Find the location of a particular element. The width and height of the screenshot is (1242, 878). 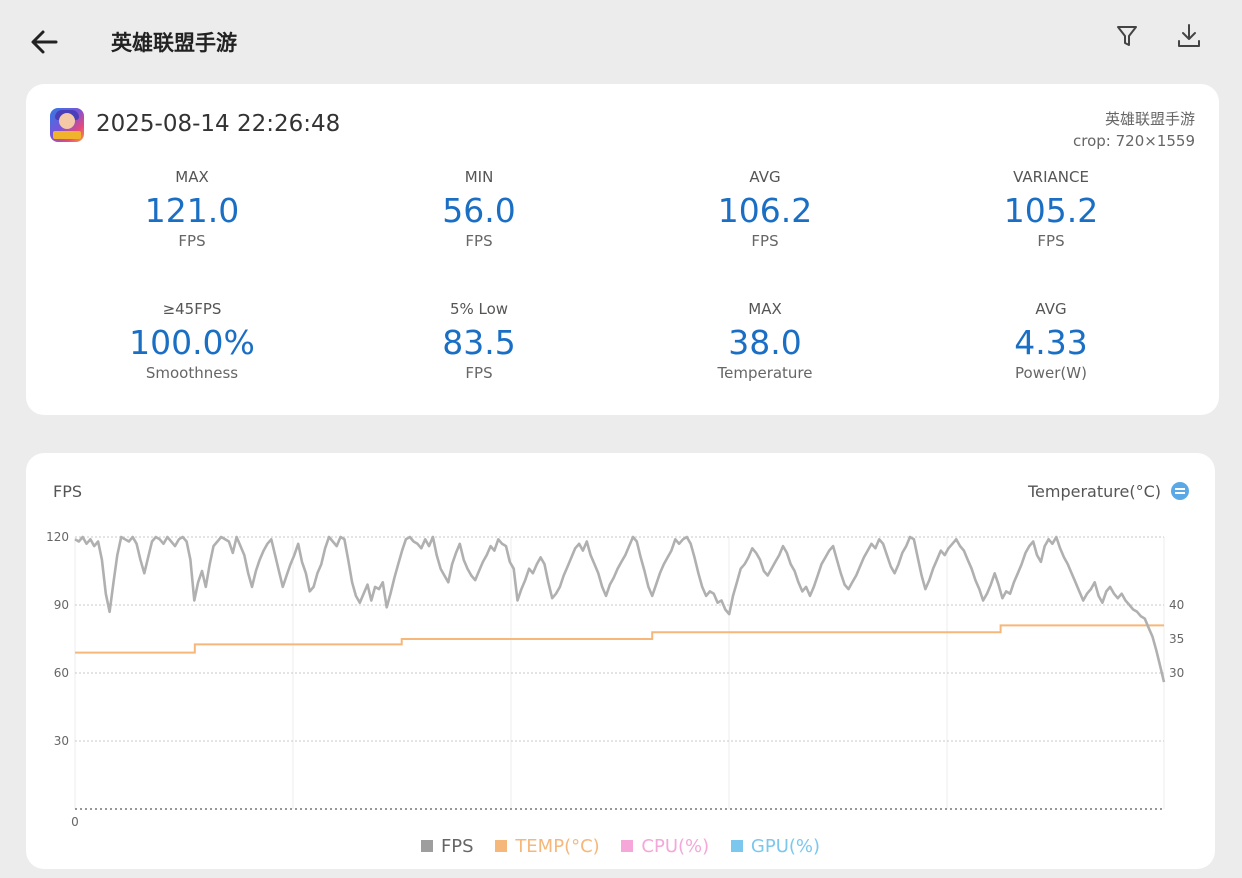

y-tick-label-30: 30 is located at coordinates (61, 741).